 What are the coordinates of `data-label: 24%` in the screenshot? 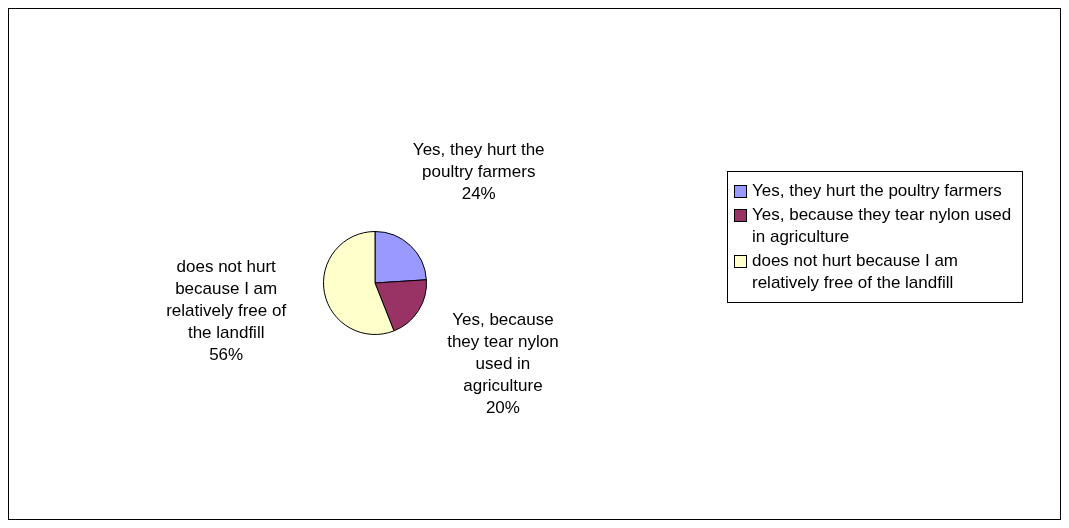 It's located at (478, 194).